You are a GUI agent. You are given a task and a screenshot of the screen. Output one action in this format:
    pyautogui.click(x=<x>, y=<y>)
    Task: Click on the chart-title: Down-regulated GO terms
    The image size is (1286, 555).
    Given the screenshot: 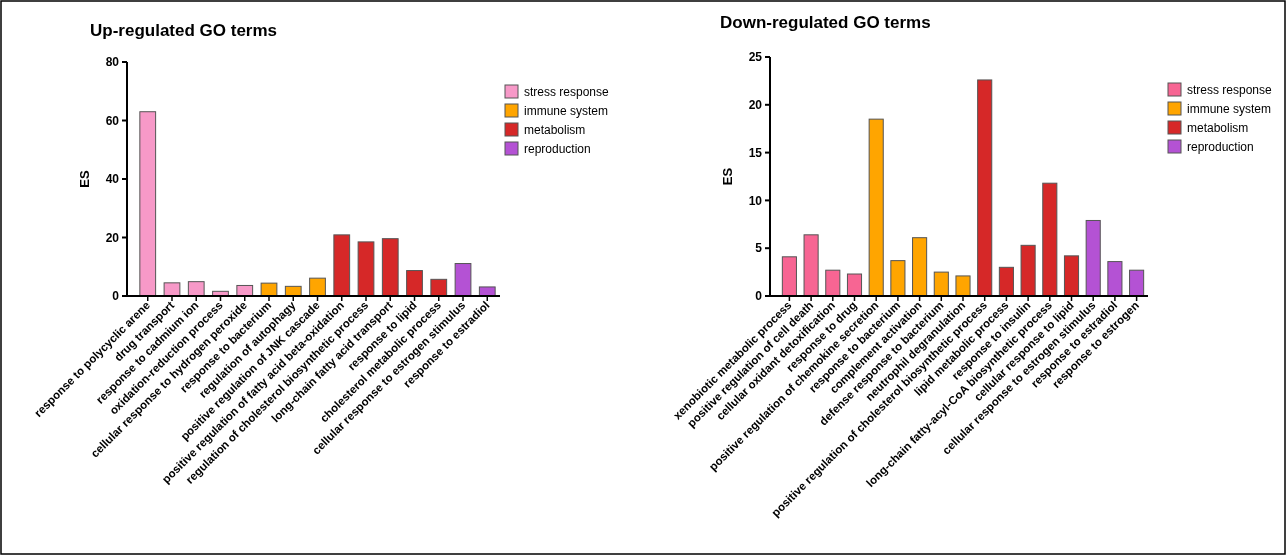 What is the action you would take?
    pyautogui.click(x=825, y=22)
    